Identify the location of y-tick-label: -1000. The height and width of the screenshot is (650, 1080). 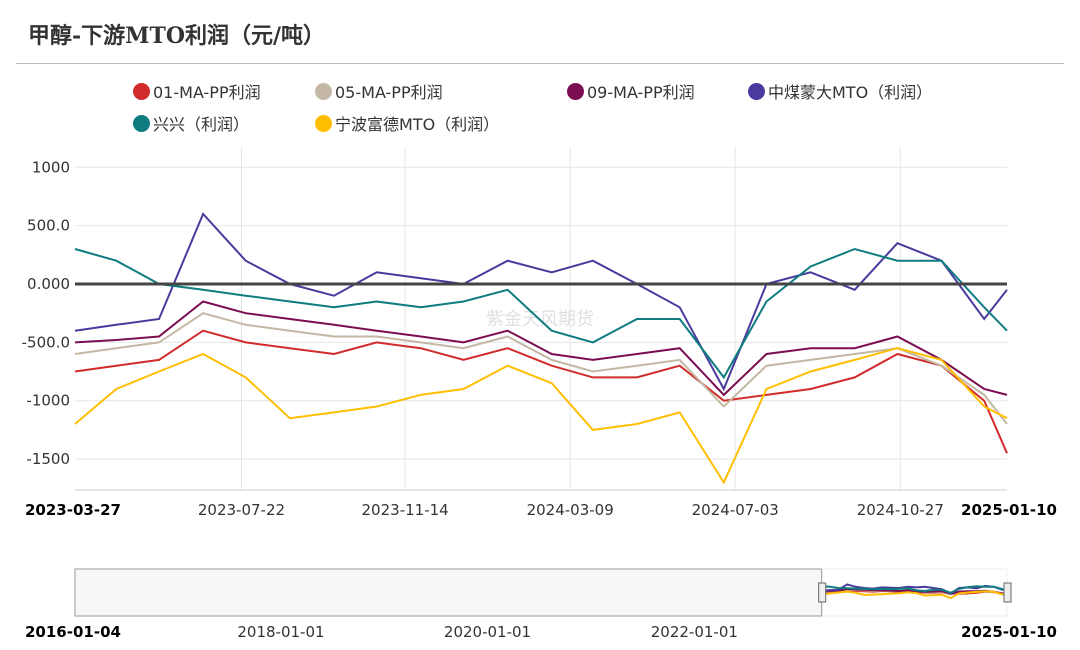
(48, 401).